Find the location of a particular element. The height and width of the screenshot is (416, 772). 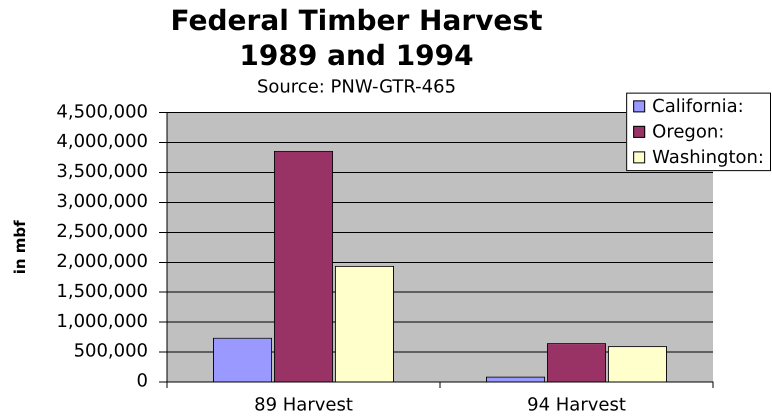

y-tick-label: 4,000,000 is located at coordinates (102, 141).